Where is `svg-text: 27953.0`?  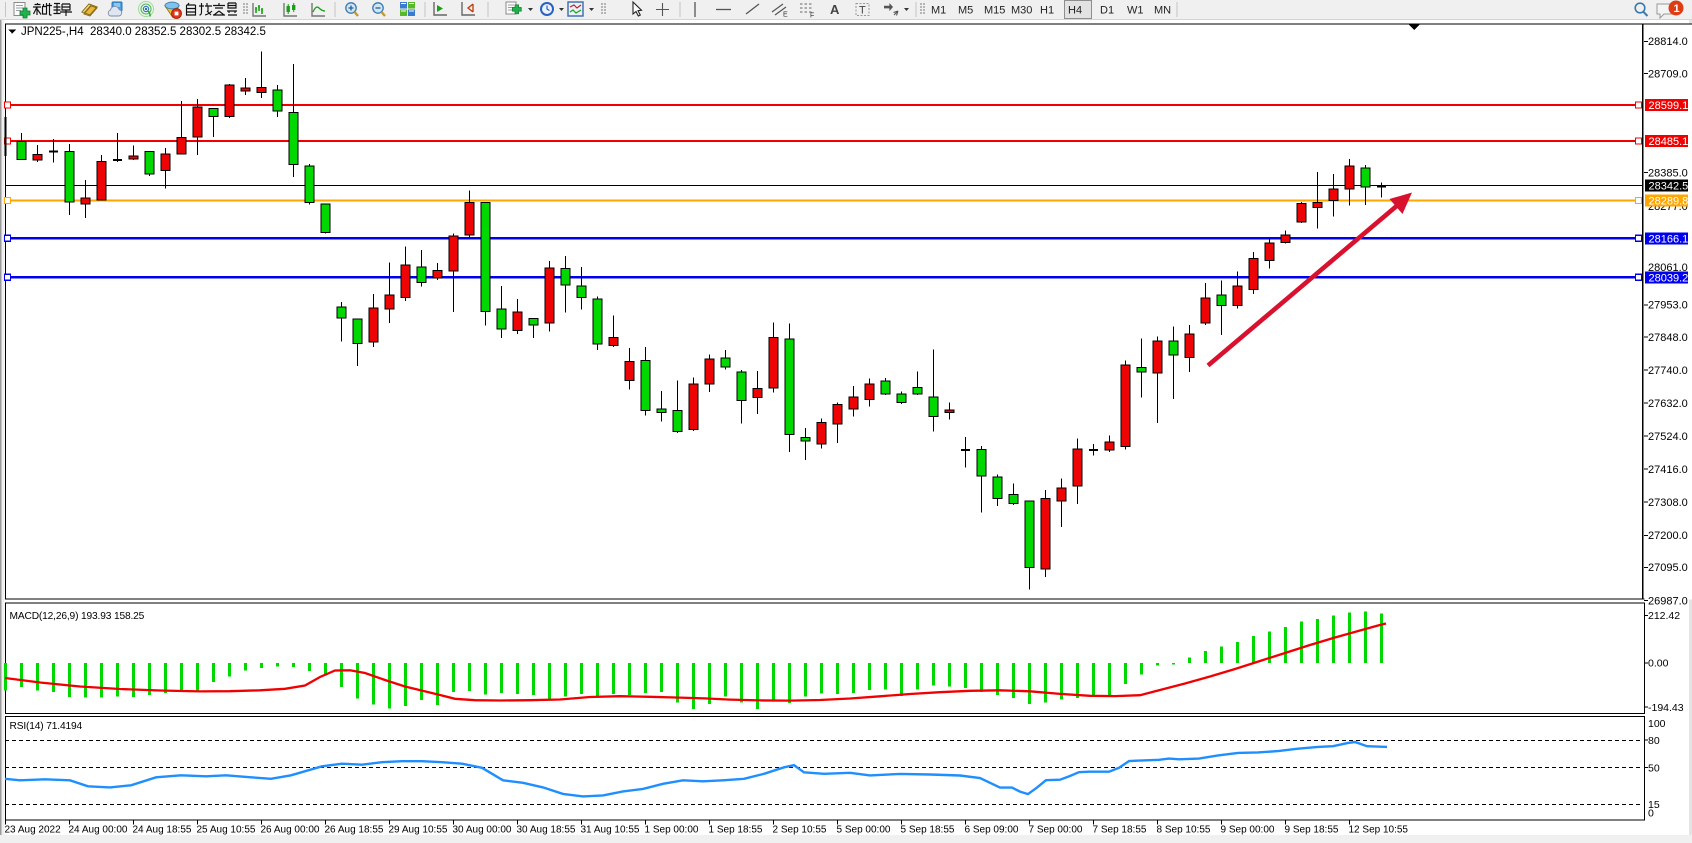 svg-text: 27953.0 is located at coordinates (1668, 306).